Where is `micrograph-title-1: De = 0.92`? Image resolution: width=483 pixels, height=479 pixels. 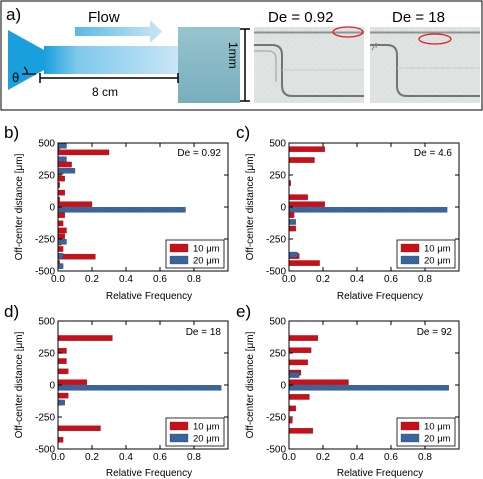
micrograph-title-1: De = 0.92 is located at coordinates (300, 17).